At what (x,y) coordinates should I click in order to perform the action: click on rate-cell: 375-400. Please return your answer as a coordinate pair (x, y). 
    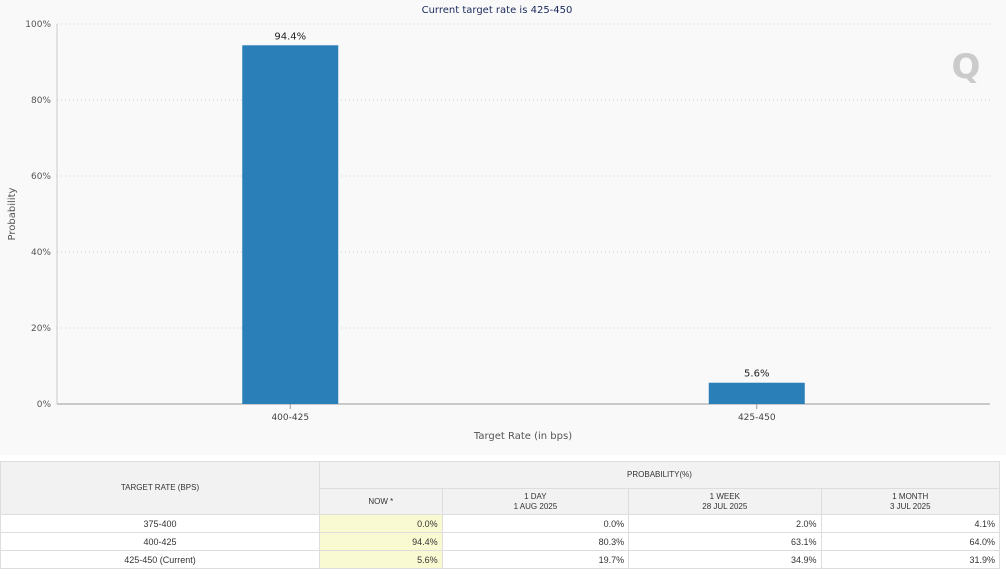
    Looking at the image, I should click on (160, 523).